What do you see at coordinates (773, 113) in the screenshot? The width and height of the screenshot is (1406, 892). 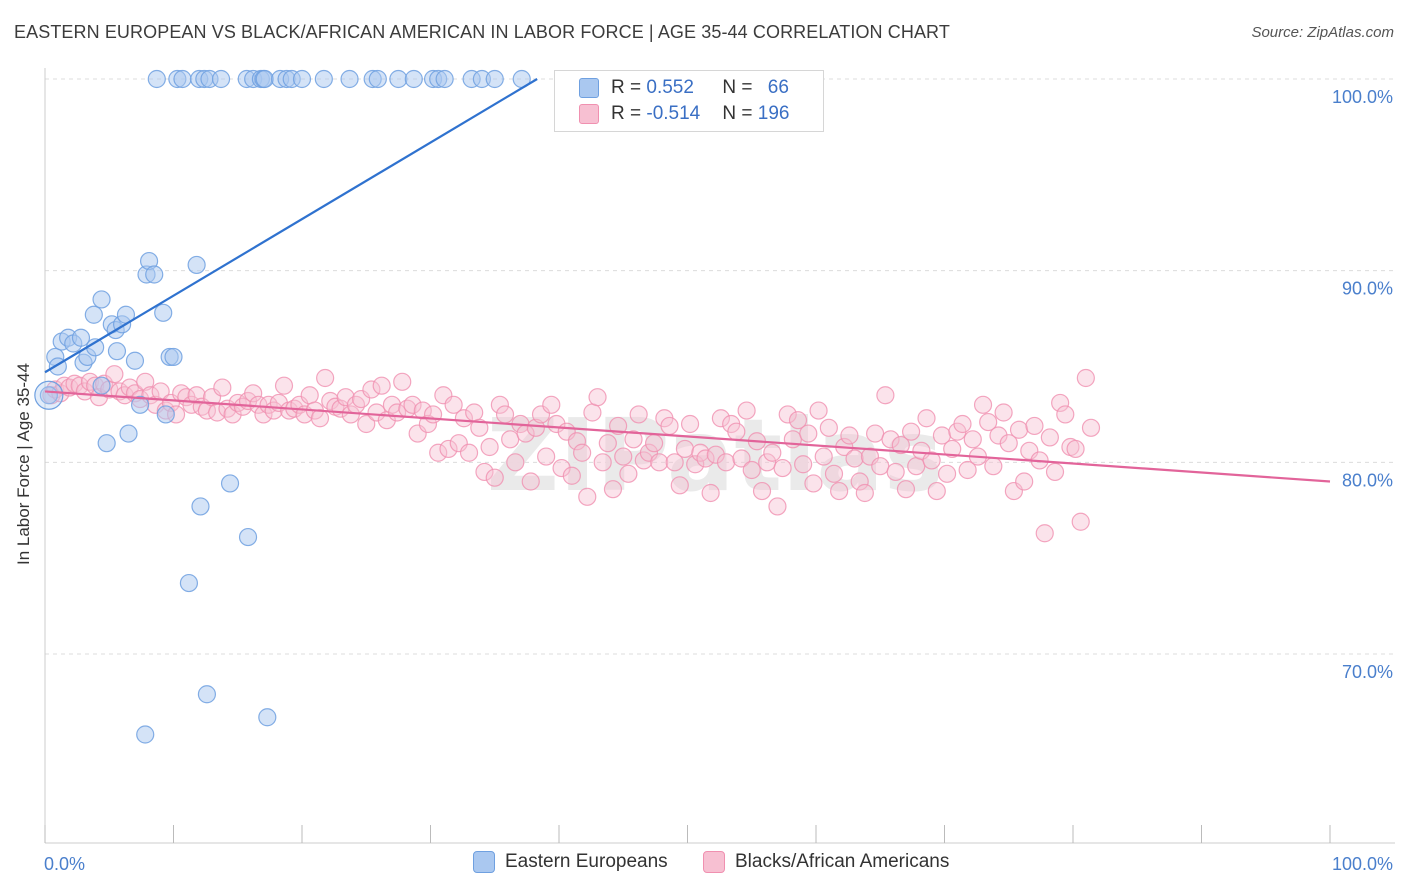 I see `legend-n-value: 196` at bounding box center [773, 113].